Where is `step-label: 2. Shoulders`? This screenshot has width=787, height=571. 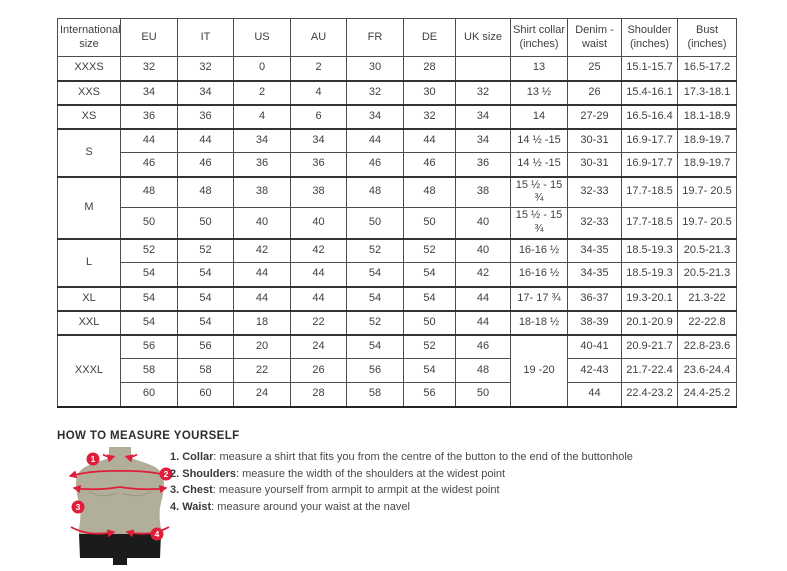
step-label: 2. Shoulders is located at coordinates (203, 473).